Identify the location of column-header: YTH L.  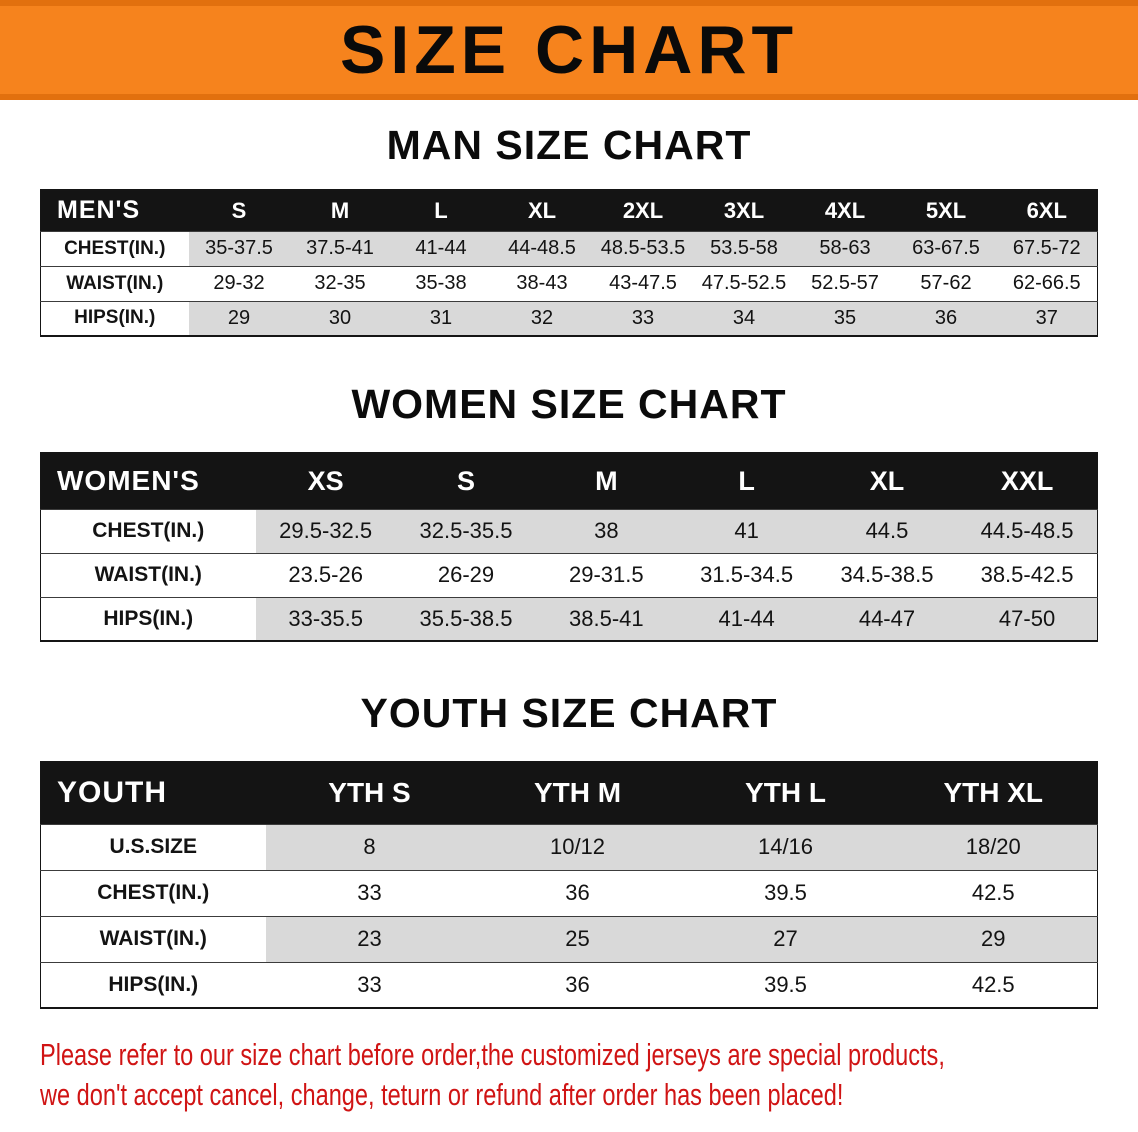
(785, 793).